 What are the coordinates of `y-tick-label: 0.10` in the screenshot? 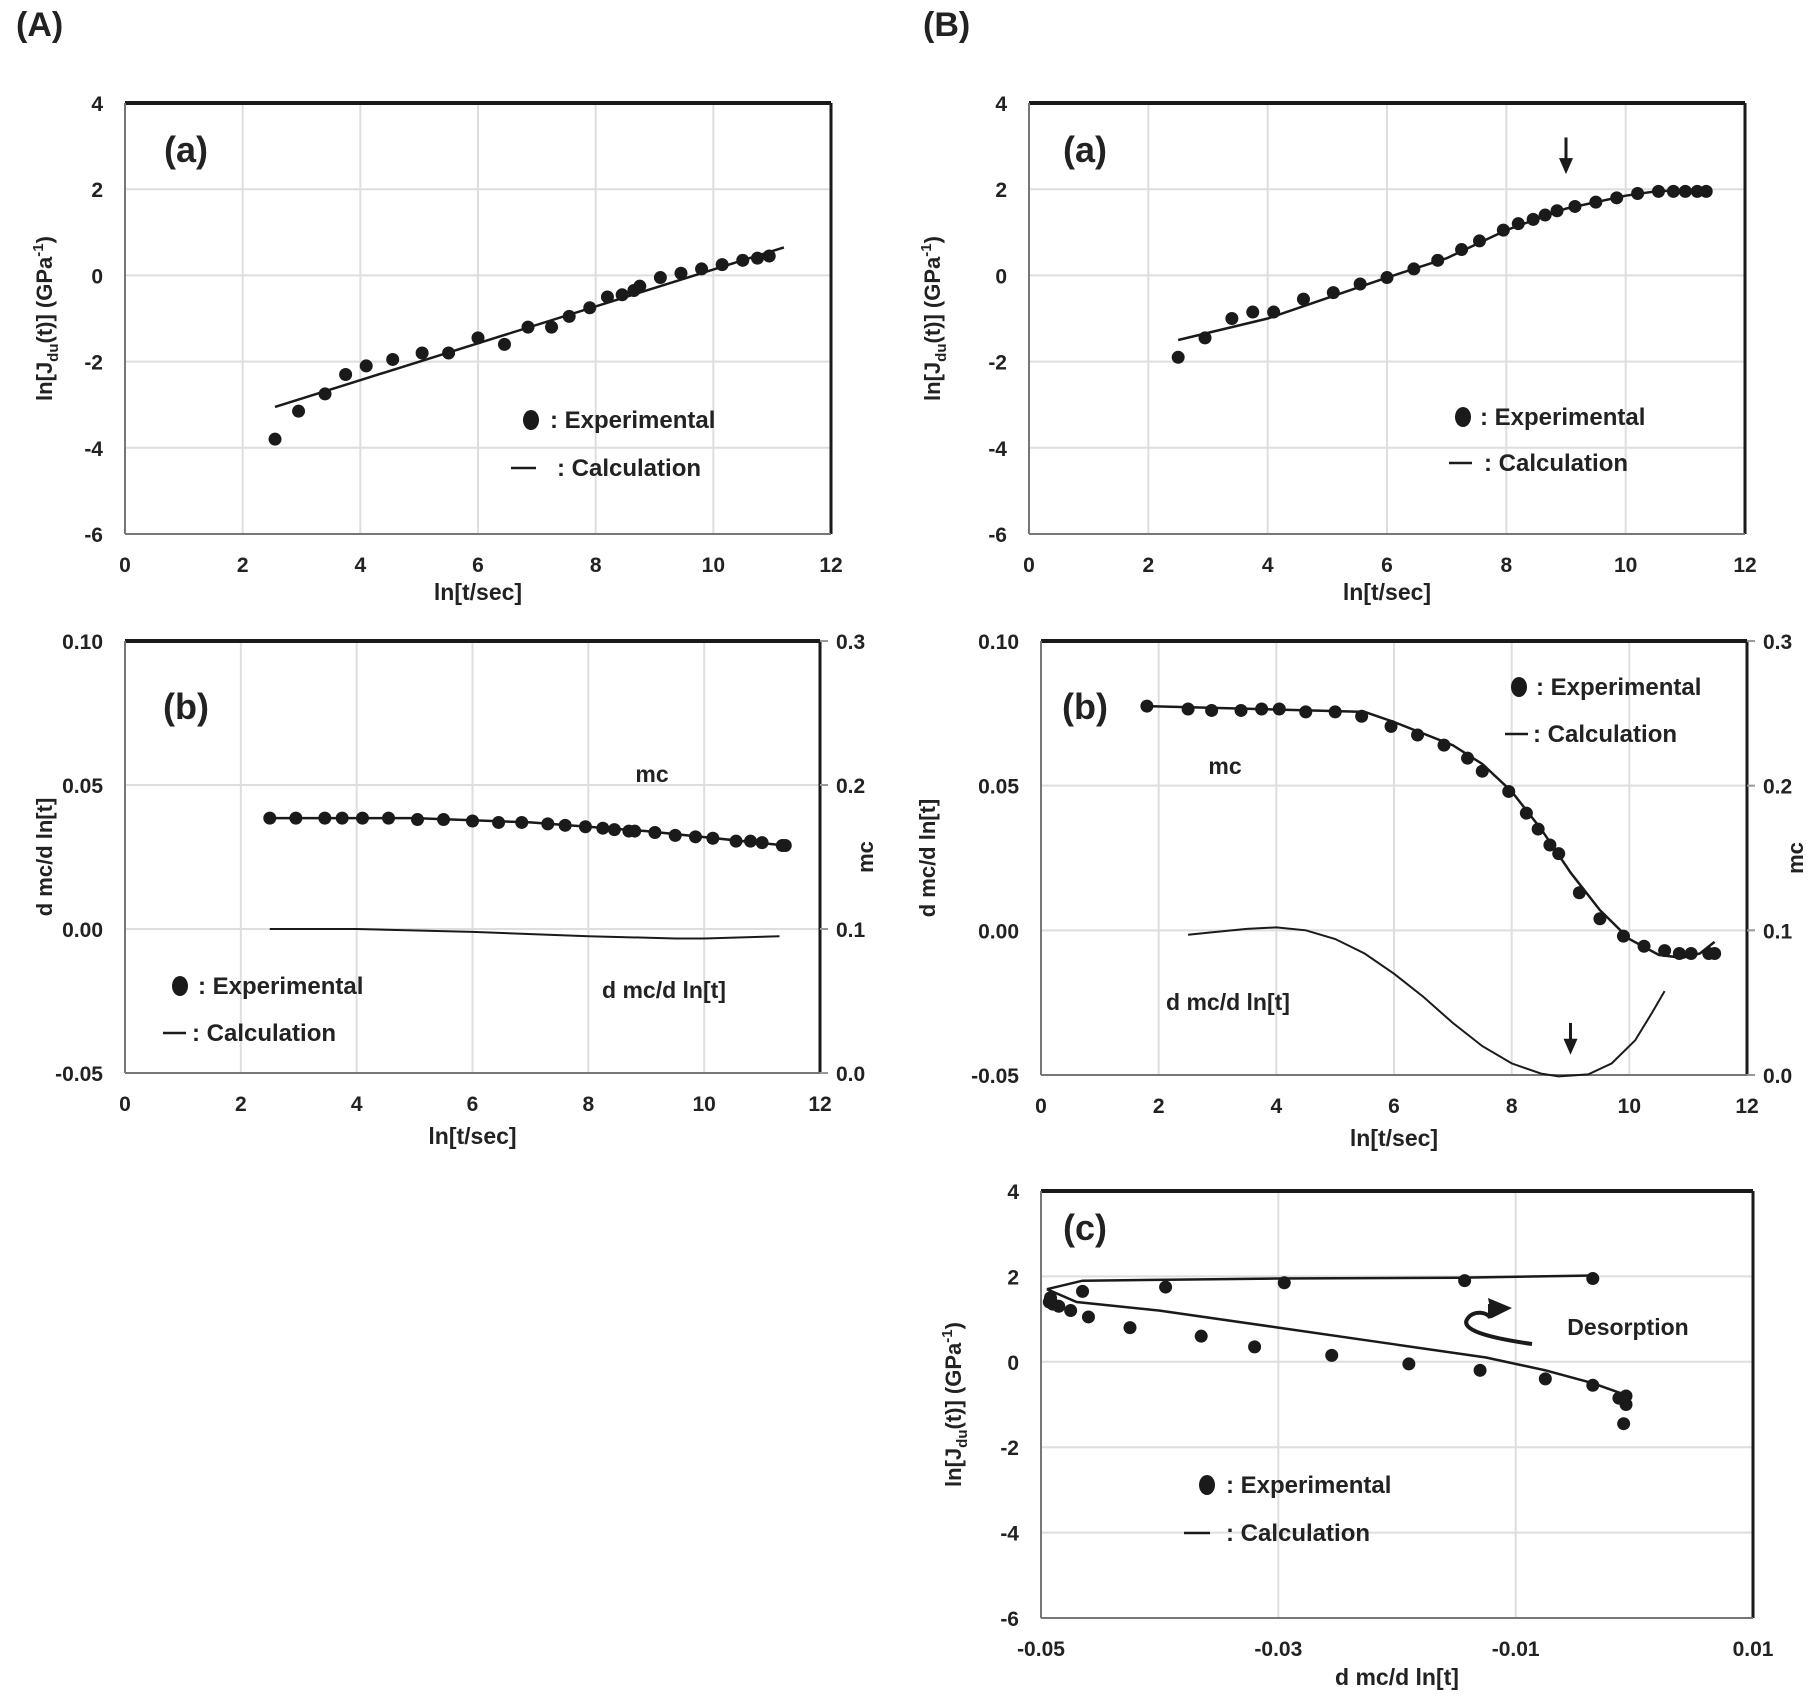 It's located at (82, 642).